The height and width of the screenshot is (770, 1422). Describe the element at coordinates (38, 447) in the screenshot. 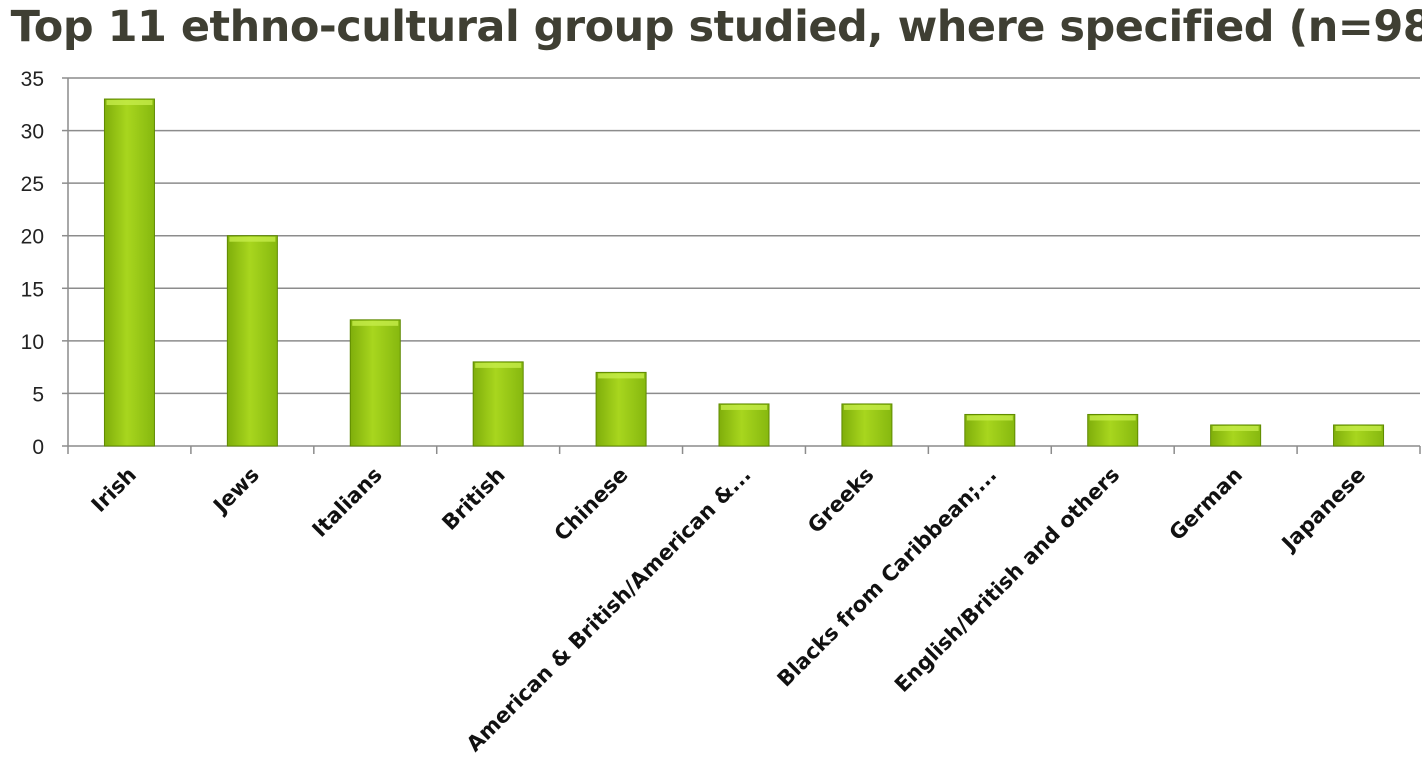

I see `y-tick-label: 0` at that location.